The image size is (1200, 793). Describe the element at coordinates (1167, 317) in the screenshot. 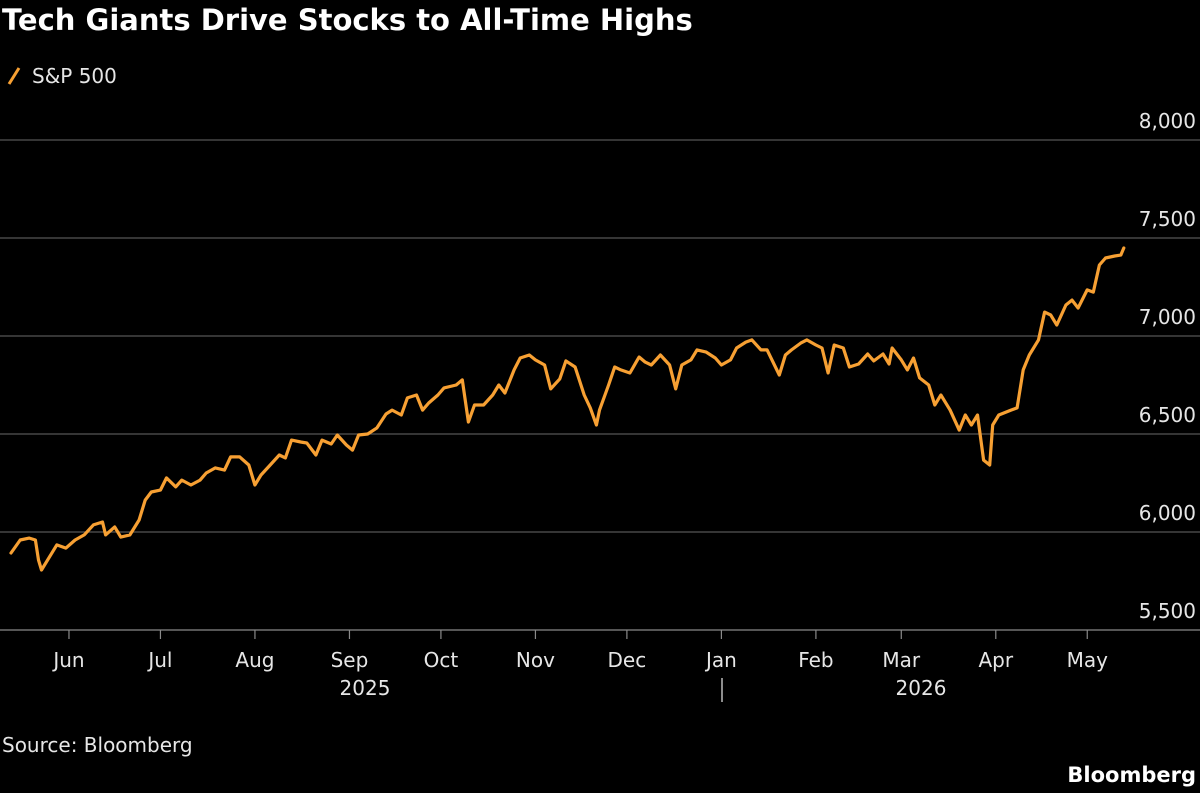

I see `y-tick-label: 7,000` at that location.